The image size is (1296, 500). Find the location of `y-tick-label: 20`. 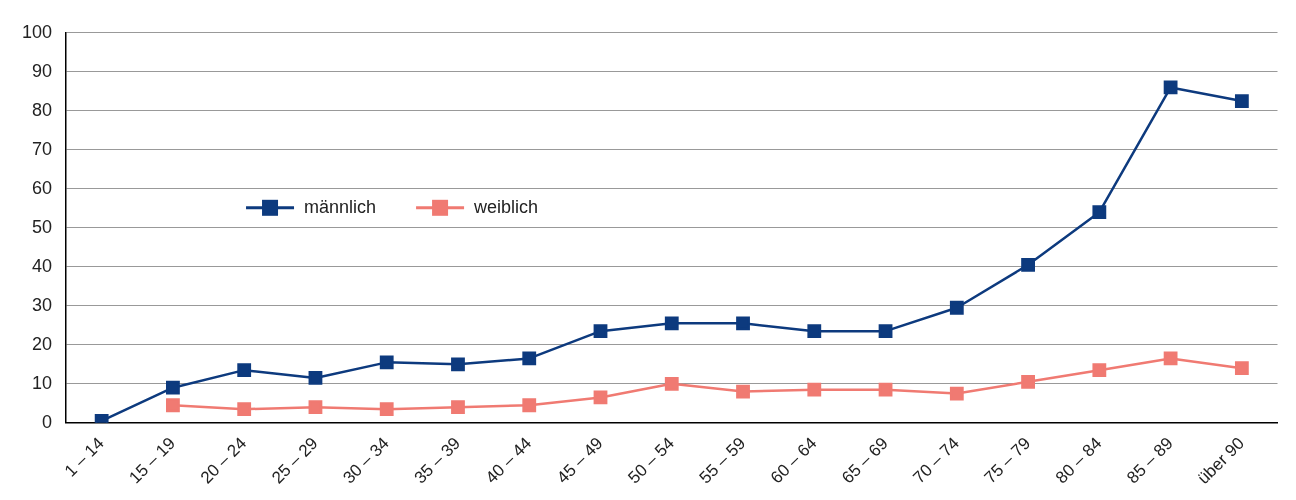

y-tick-label: 20 is located at coordinates (42, 343).